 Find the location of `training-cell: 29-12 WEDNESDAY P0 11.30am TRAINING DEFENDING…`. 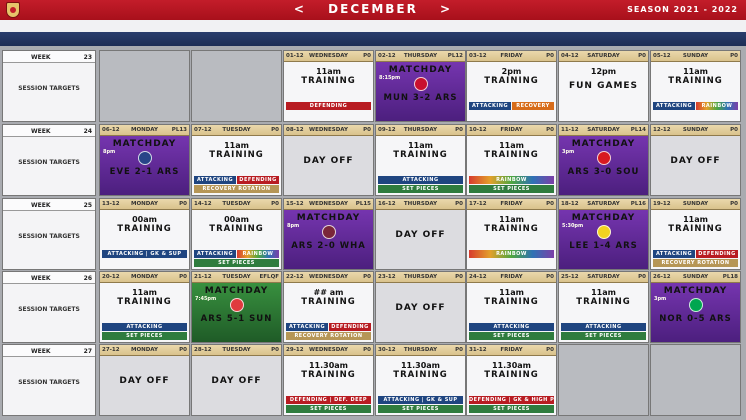

training-cell: 29-12 WEDNESDAY P0 11.30am TRAINING DEFENDING… is located at coordinates (328, 380).